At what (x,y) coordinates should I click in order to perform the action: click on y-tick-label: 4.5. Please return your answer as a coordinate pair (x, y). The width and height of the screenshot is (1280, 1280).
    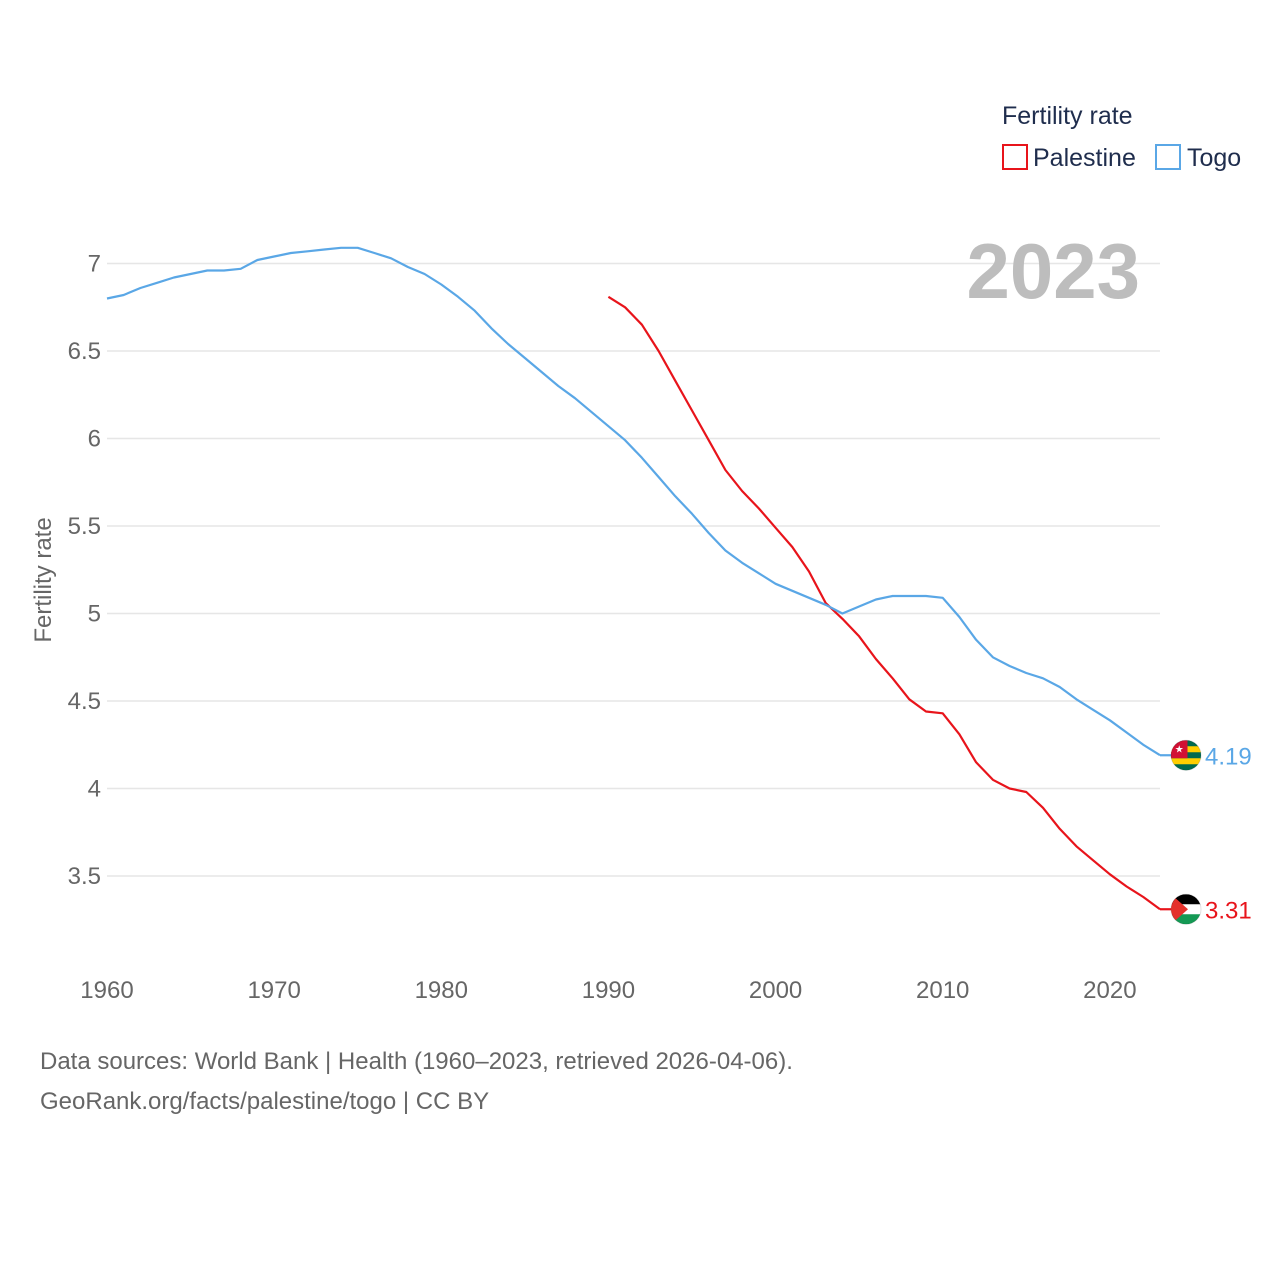
    Looking at the image, I should click on (84, 701).